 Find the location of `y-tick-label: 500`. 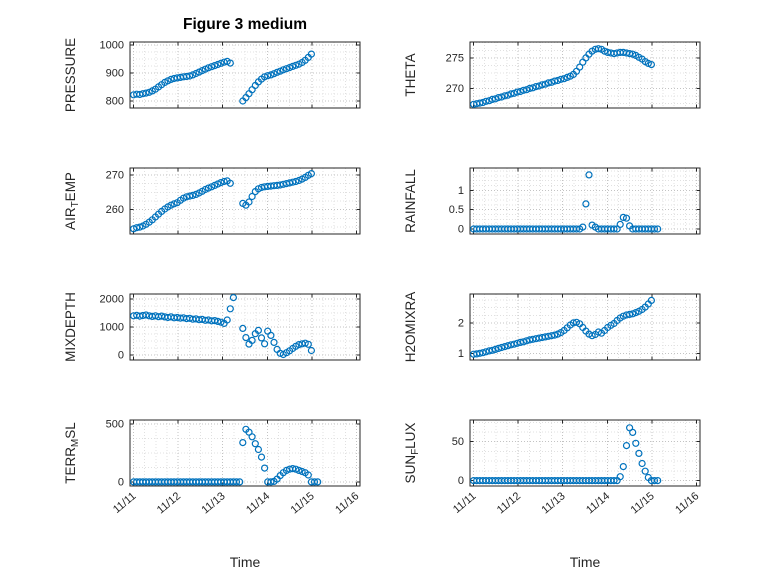

y-tick-label: 500 is located at coordinates (115, 425).